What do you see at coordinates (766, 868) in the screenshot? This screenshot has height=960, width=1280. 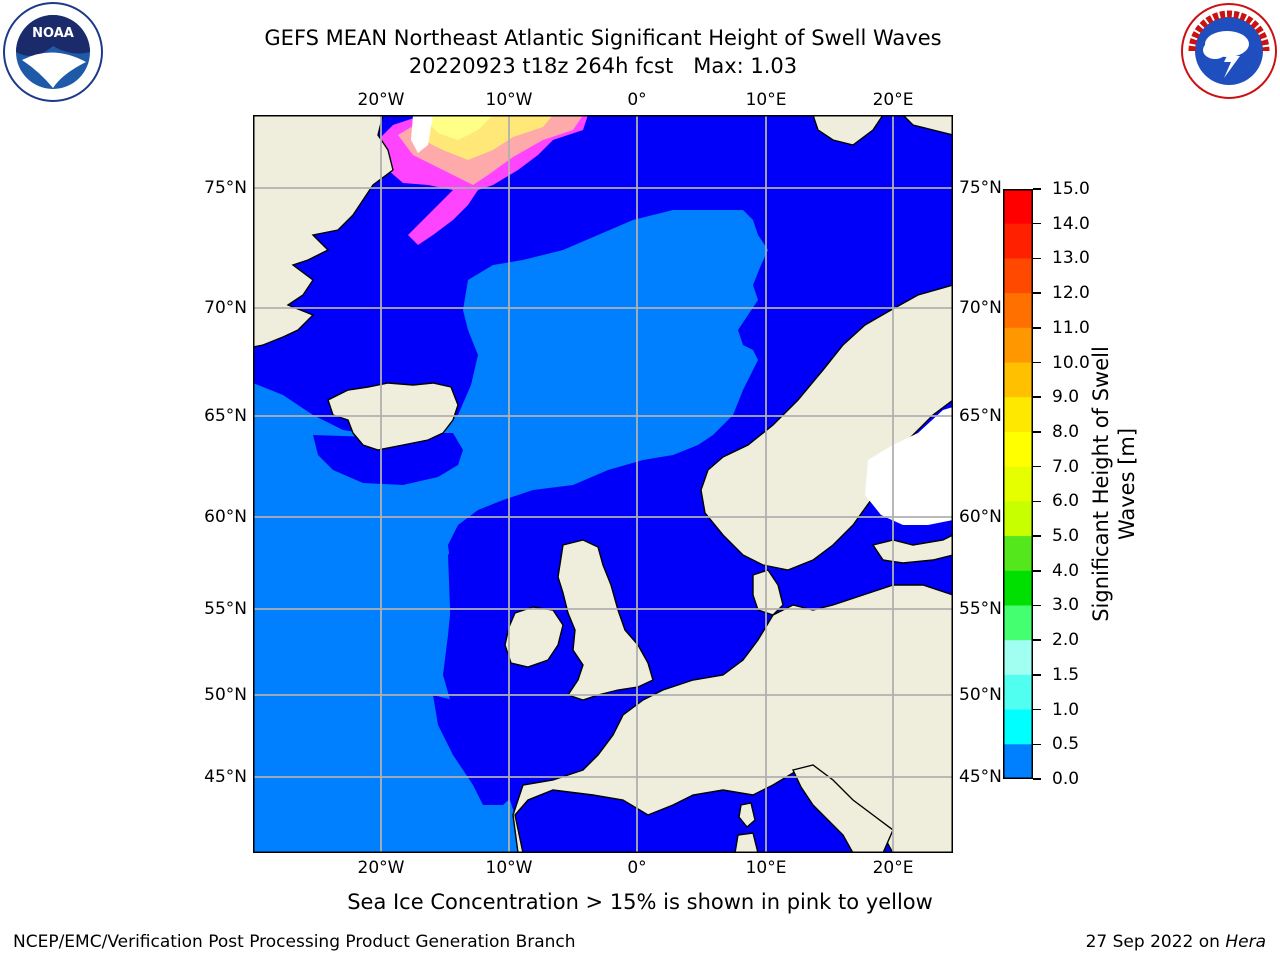 I see `lon-label-bottom: 10°E` at bounding box center [766, 868].